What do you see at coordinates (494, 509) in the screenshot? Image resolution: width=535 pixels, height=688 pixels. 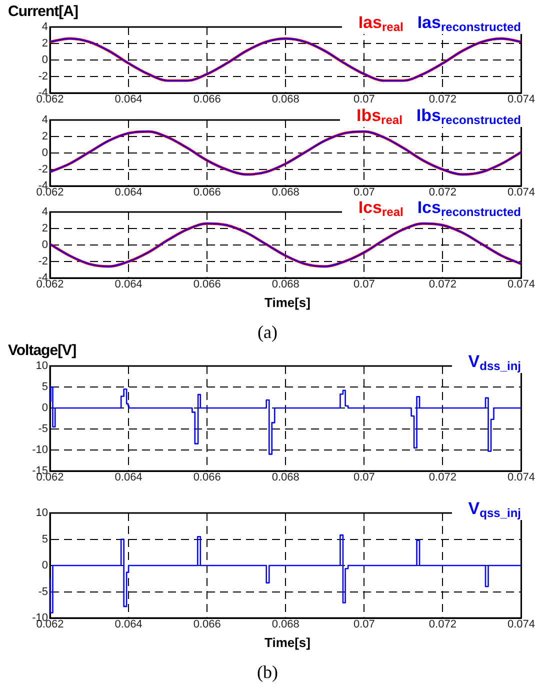 I see `text: V$_{qss_inj}$` at bounding box center [494, 509].